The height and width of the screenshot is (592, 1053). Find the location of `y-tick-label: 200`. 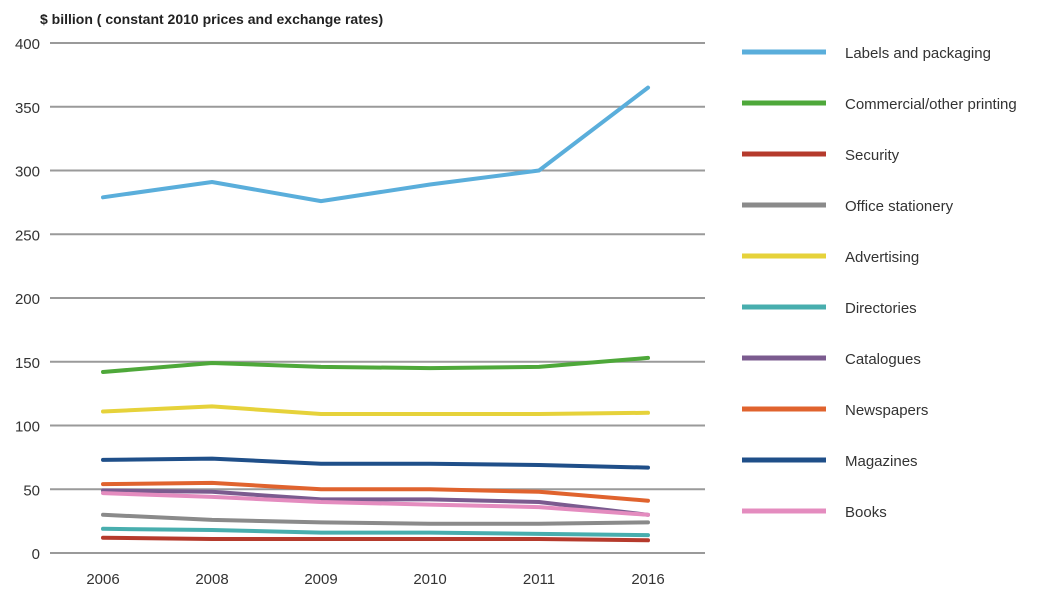

y-tick-label: 200 is located at coordinates (27, 299).